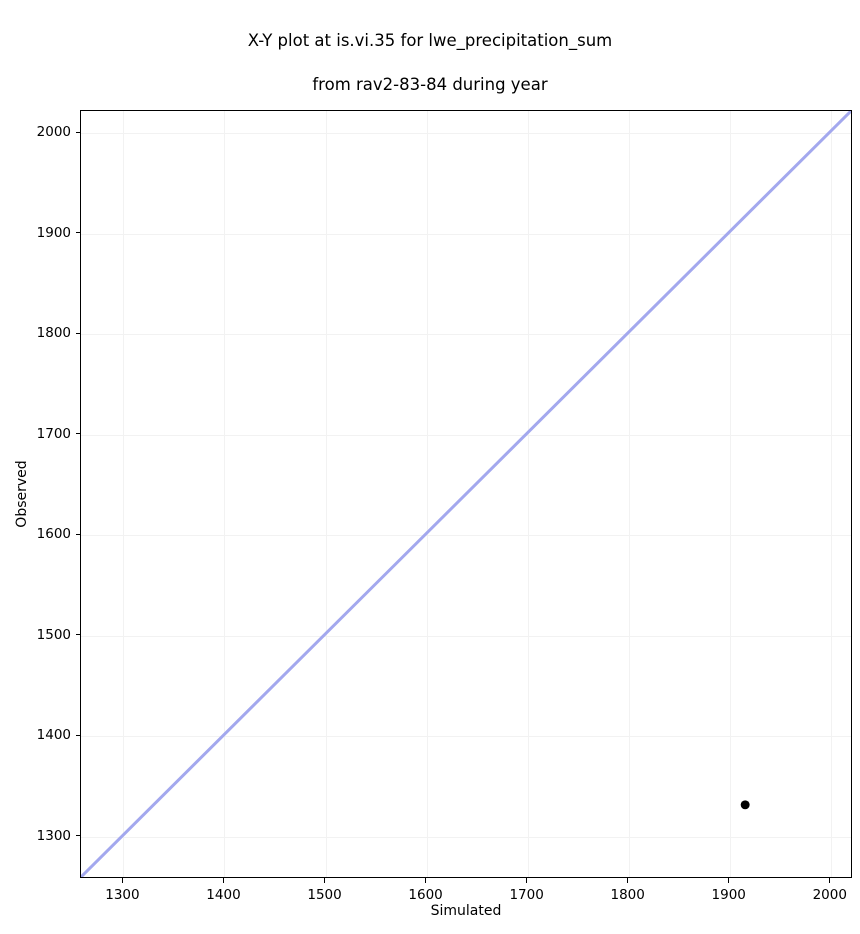 The height and width of the screenshot is (934, 860). Describe the element at coordinates (53, 735) in the screenshot. I see `y-tick-label: 1400` at that location.